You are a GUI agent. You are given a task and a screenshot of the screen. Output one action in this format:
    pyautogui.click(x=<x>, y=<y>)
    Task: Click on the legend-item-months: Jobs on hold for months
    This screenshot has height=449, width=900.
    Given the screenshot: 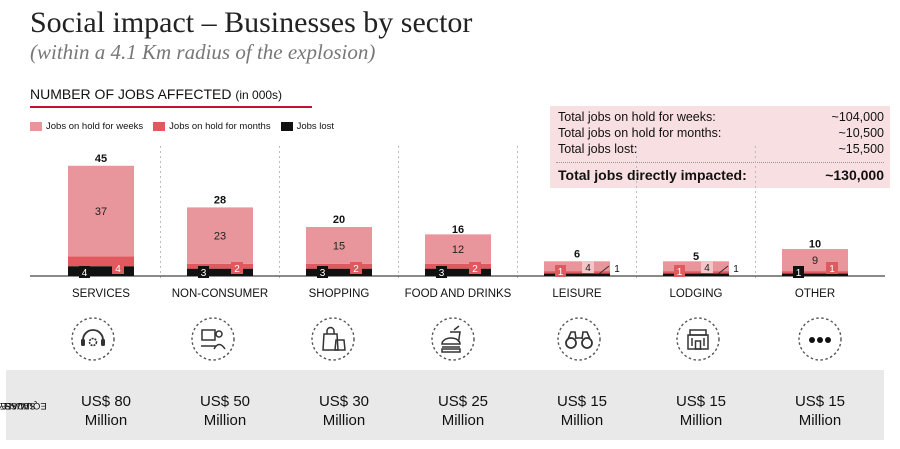 What is the action you would take?
    pyautogui.click(x=212, y=126)
    